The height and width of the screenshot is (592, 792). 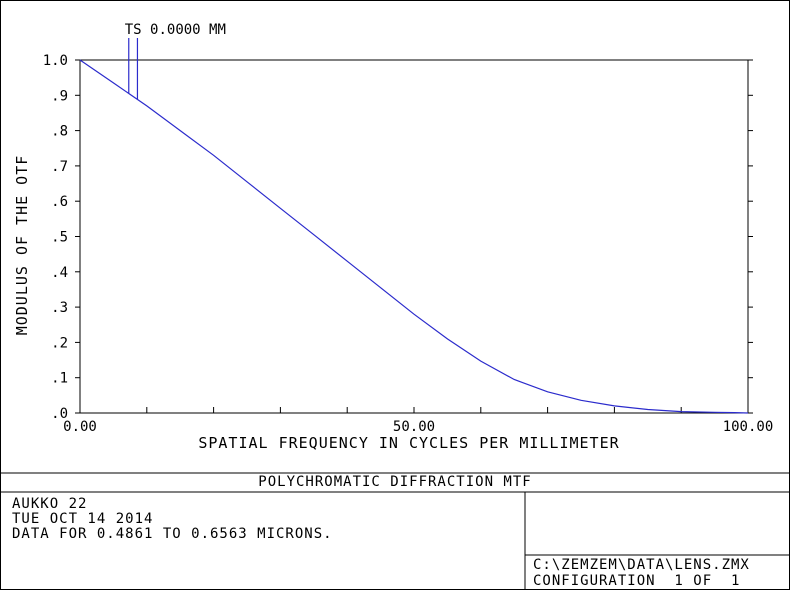 I want to click on configuration-label: CONFIGURATION 1 OF 1, so click(x=637, y=581).